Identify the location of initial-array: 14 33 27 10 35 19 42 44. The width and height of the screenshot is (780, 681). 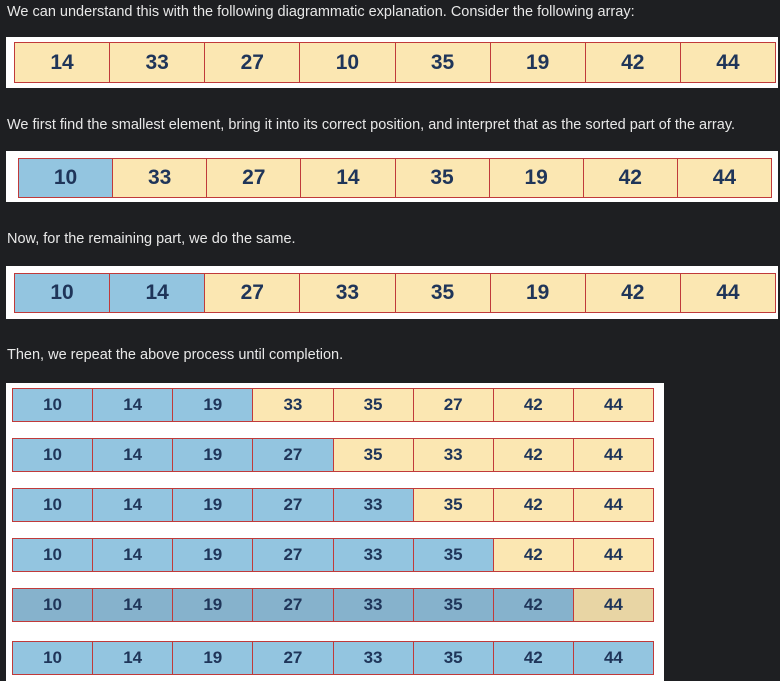
(395, 62).